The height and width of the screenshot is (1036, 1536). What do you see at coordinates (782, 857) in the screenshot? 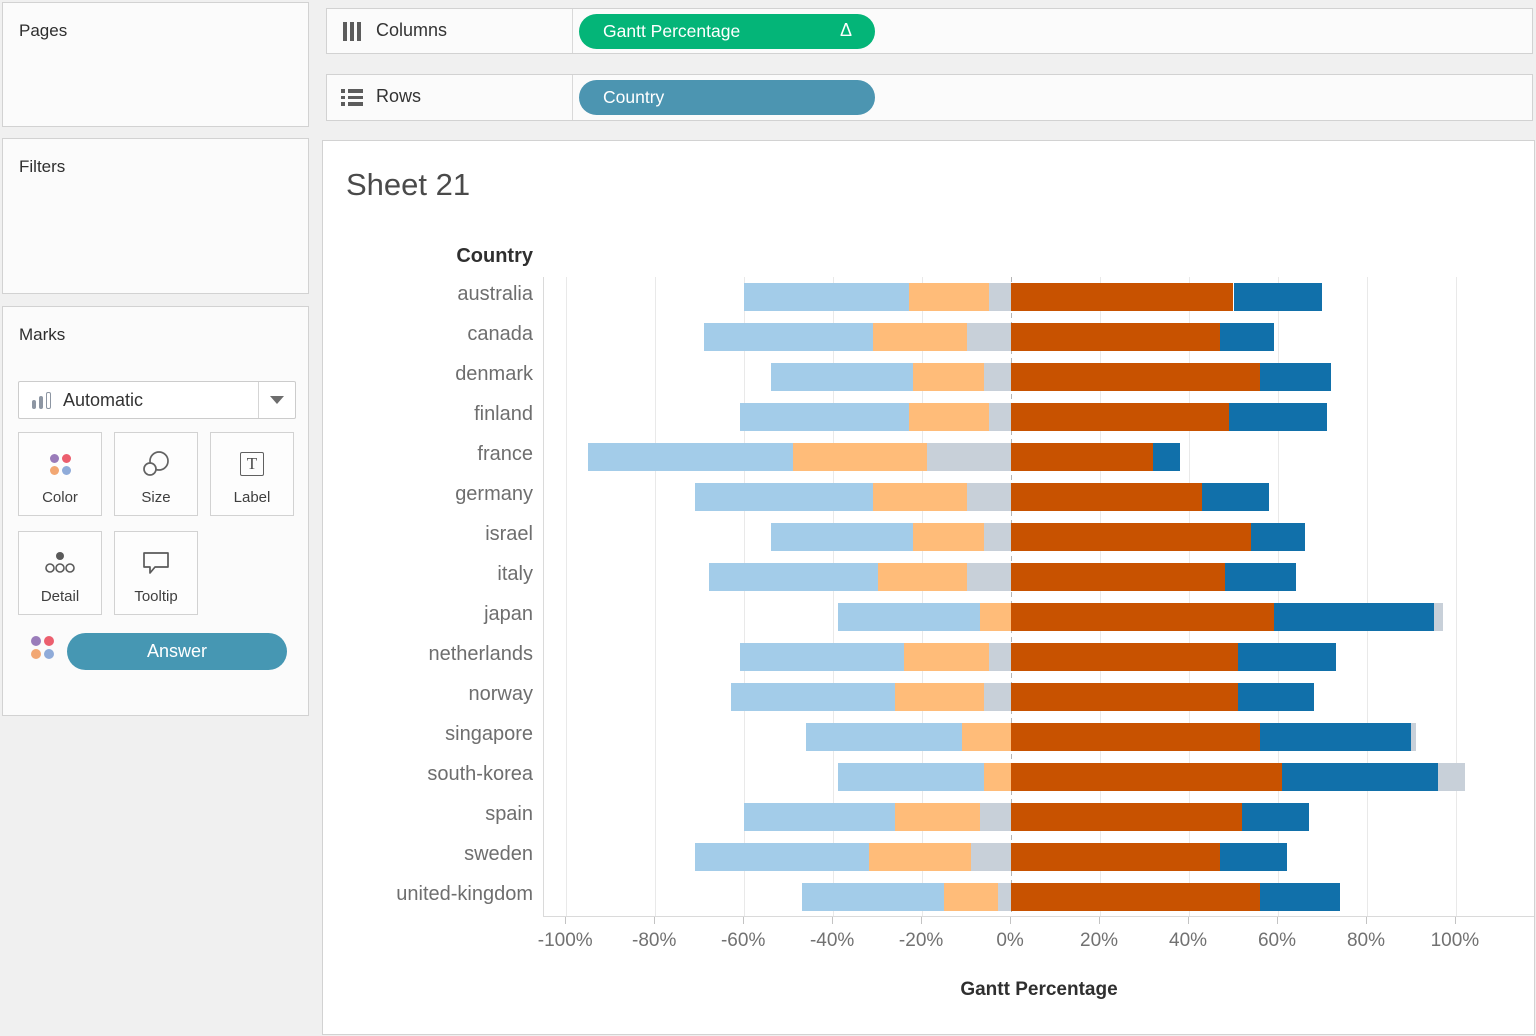
I see `bar-segment-sweden-light_blue` at bounding box center [782, 857].